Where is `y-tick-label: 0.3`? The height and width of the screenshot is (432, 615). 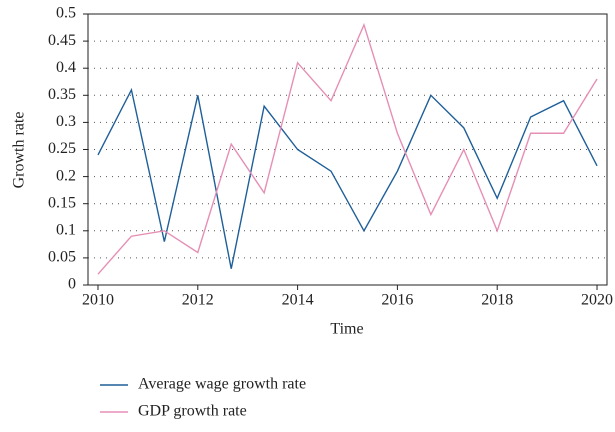
y-tick-label: 0.3 is located at coordinates (66, 121).